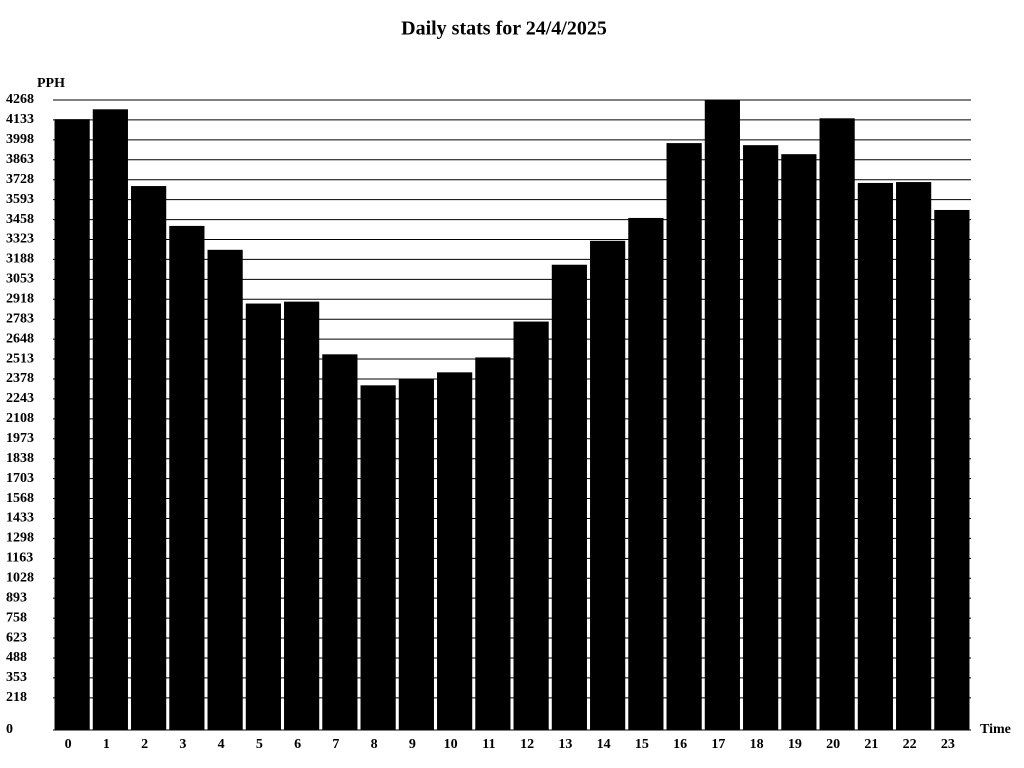 Image resolution: width=1024 pixels, height=768 pixels. What do you see at coordinates (504, 29) in the screenshot?
I see `chart-title: Daily stats for 24/4/2025` at bounding box center [504, 29].